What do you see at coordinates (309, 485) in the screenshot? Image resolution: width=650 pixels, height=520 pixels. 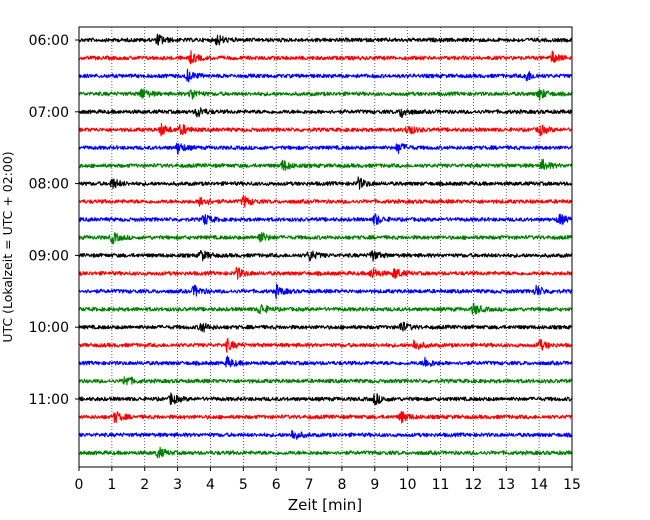 I see `x-tick-label: 7` at bounding box center [309, 485].